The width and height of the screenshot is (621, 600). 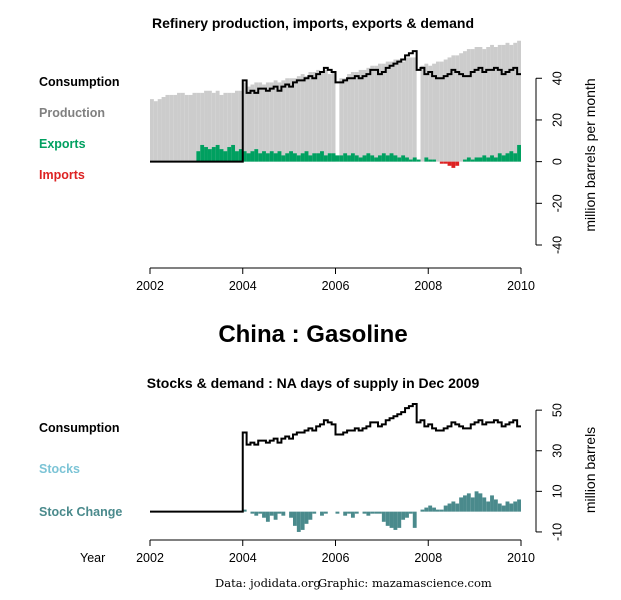 What do you see at coordinates (79, 428) in the screenshot?
I see `legend-consumption-bottom: Consumption` at bounding box center [79, 428].